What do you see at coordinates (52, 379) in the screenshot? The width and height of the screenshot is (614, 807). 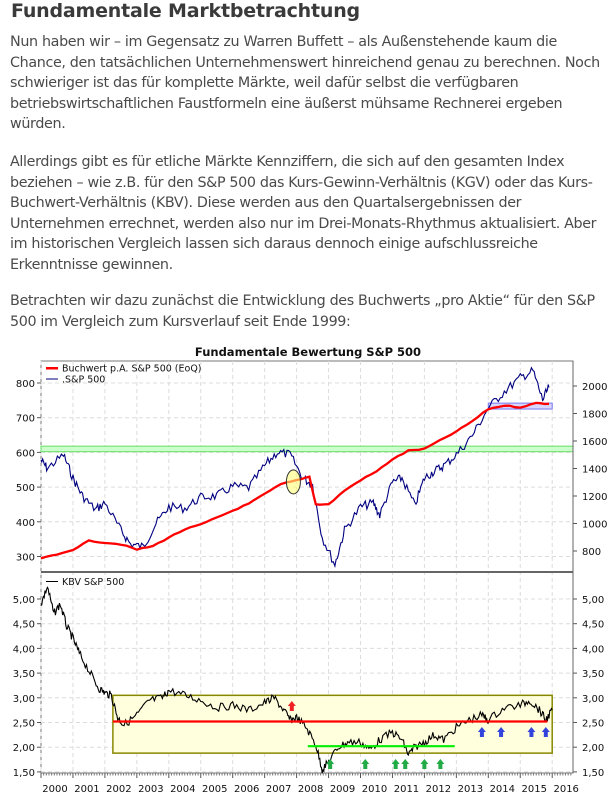 I see `legend-swatch-sp500` at bounding box center [52, 379].